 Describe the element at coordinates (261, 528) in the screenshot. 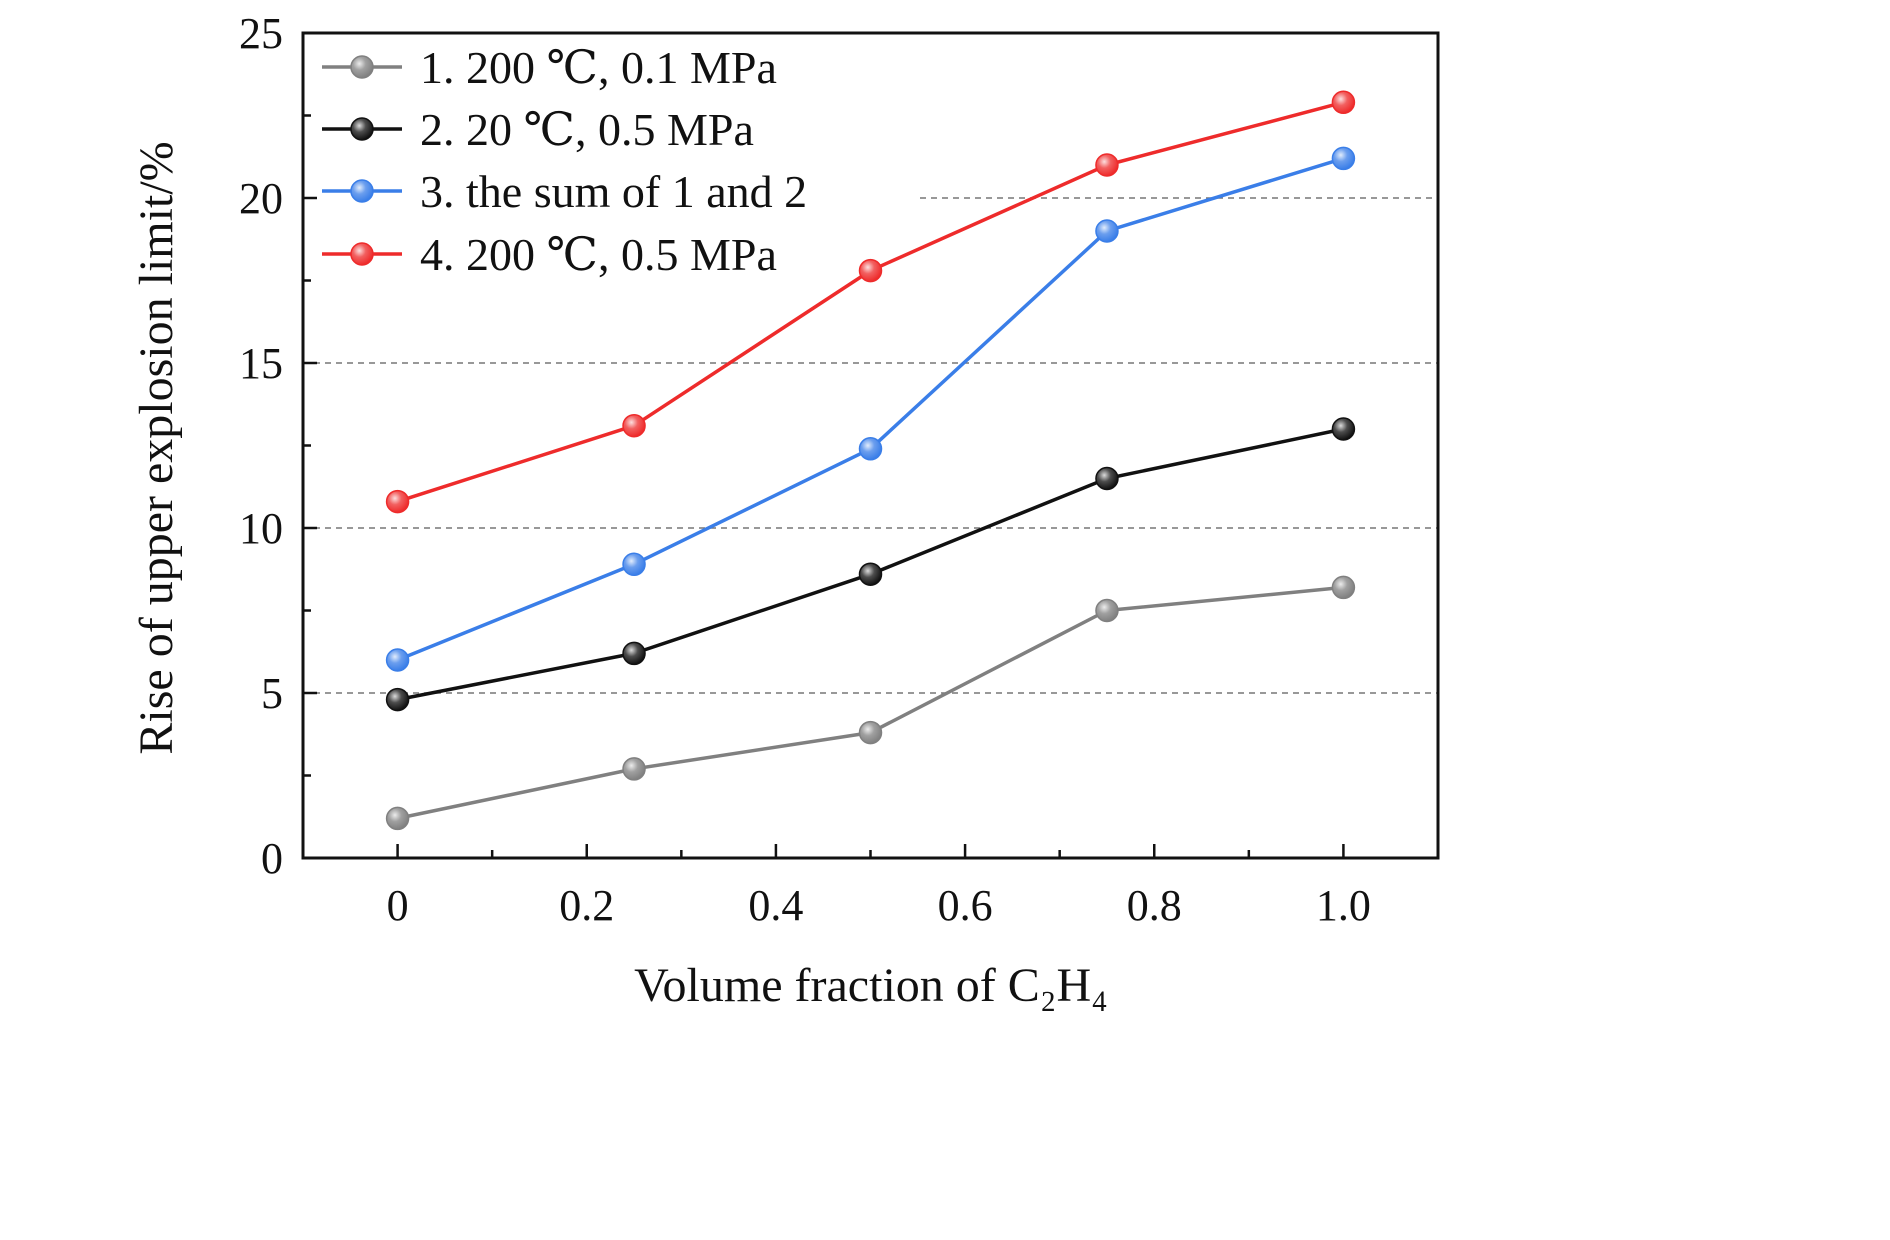

I see `y-tick-label: 10` at that location.